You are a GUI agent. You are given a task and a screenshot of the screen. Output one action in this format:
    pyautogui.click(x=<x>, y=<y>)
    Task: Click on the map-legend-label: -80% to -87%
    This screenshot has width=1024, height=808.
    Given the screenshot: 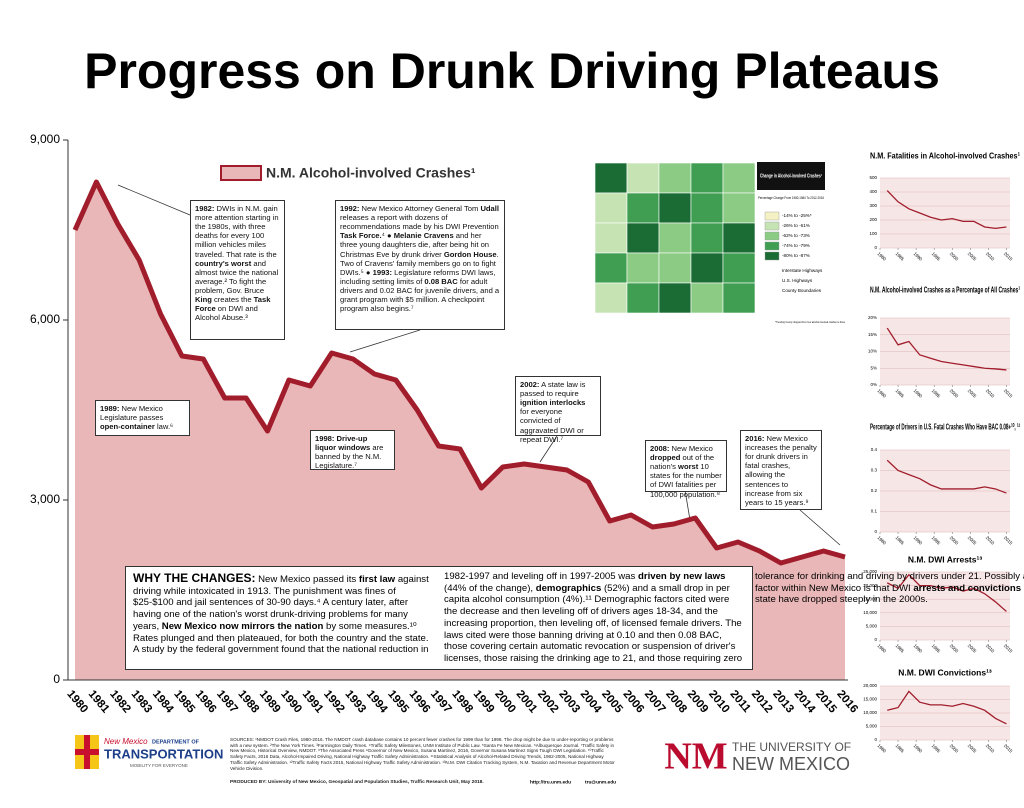 What is the action you would take?
    pyautogui.click(x=796, y=255)
    